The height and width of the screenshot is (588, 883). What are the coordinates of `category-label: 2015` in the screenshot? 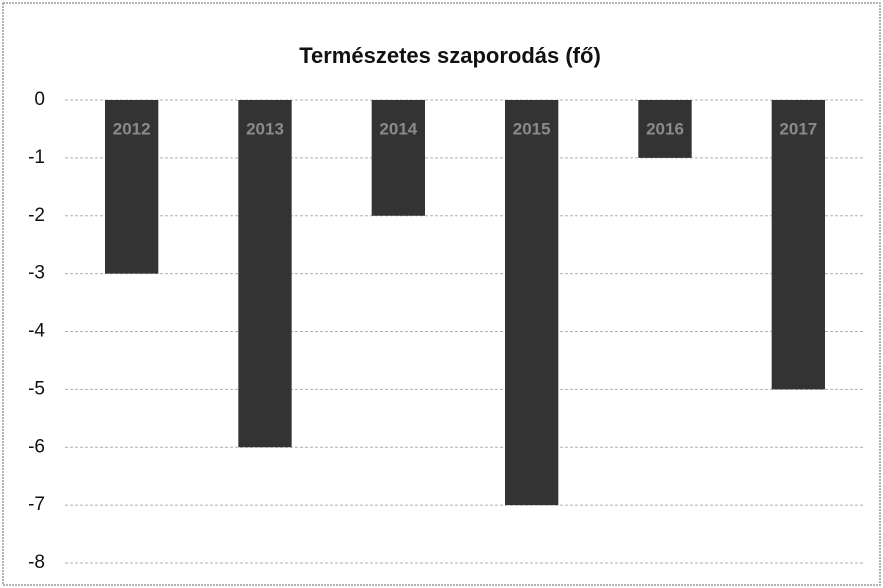 It's located at (532, 128).